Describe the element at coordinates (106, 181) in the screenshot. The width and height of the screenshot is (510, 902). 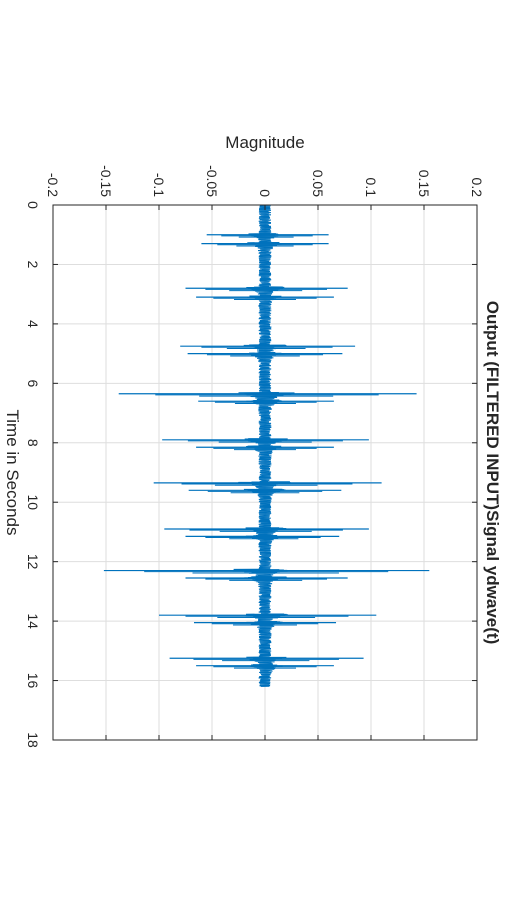
I see `y-tick-label: -0.15` at that location.